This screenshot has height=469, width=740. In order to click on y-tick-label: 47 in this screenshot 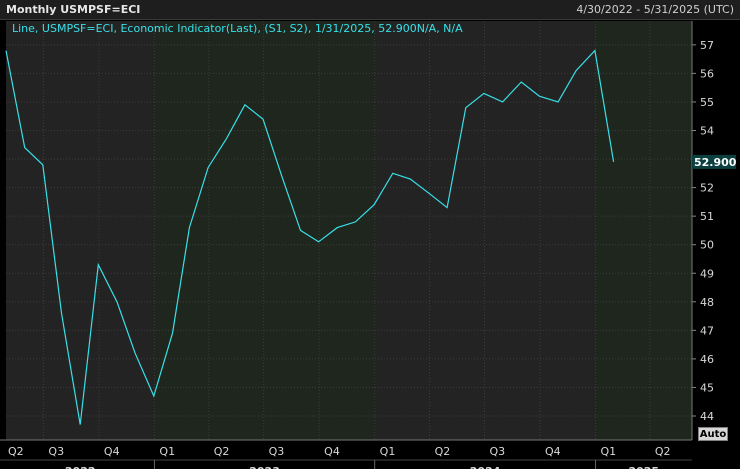, I will do `click(707, 330)`.